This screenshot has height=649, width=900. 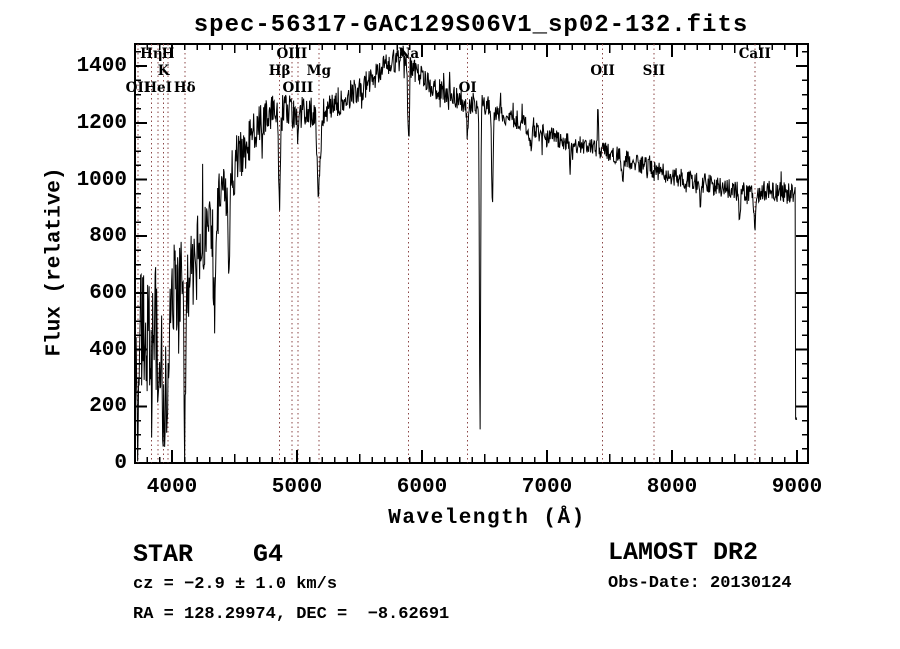 What do you see at coordinates (101, 123) in the screenshot?
I see `y-tick-label: 1200` at bounding box center [101, 123].